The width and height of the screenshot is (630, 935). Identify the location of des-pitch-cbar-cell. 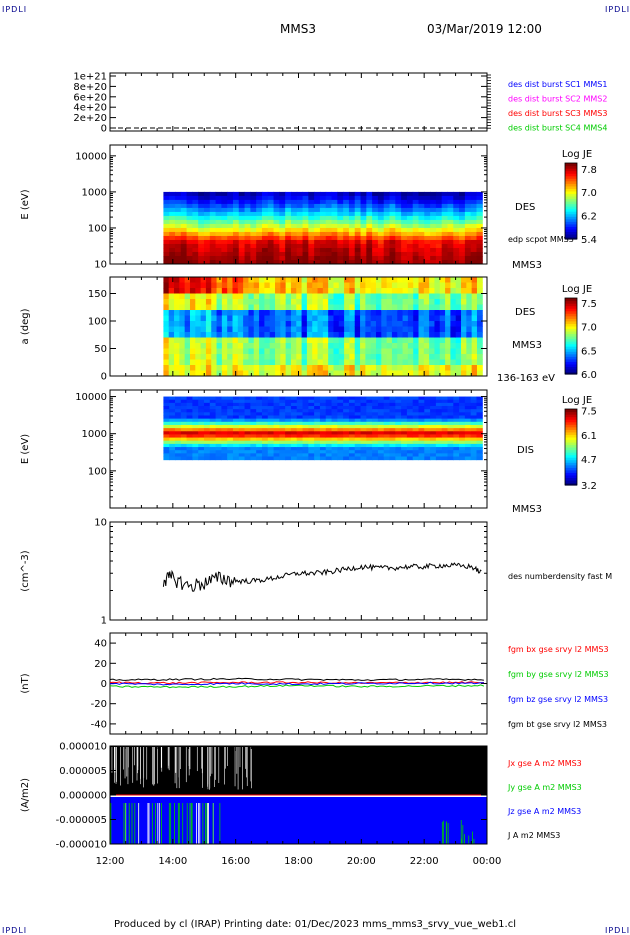
(571, 307).